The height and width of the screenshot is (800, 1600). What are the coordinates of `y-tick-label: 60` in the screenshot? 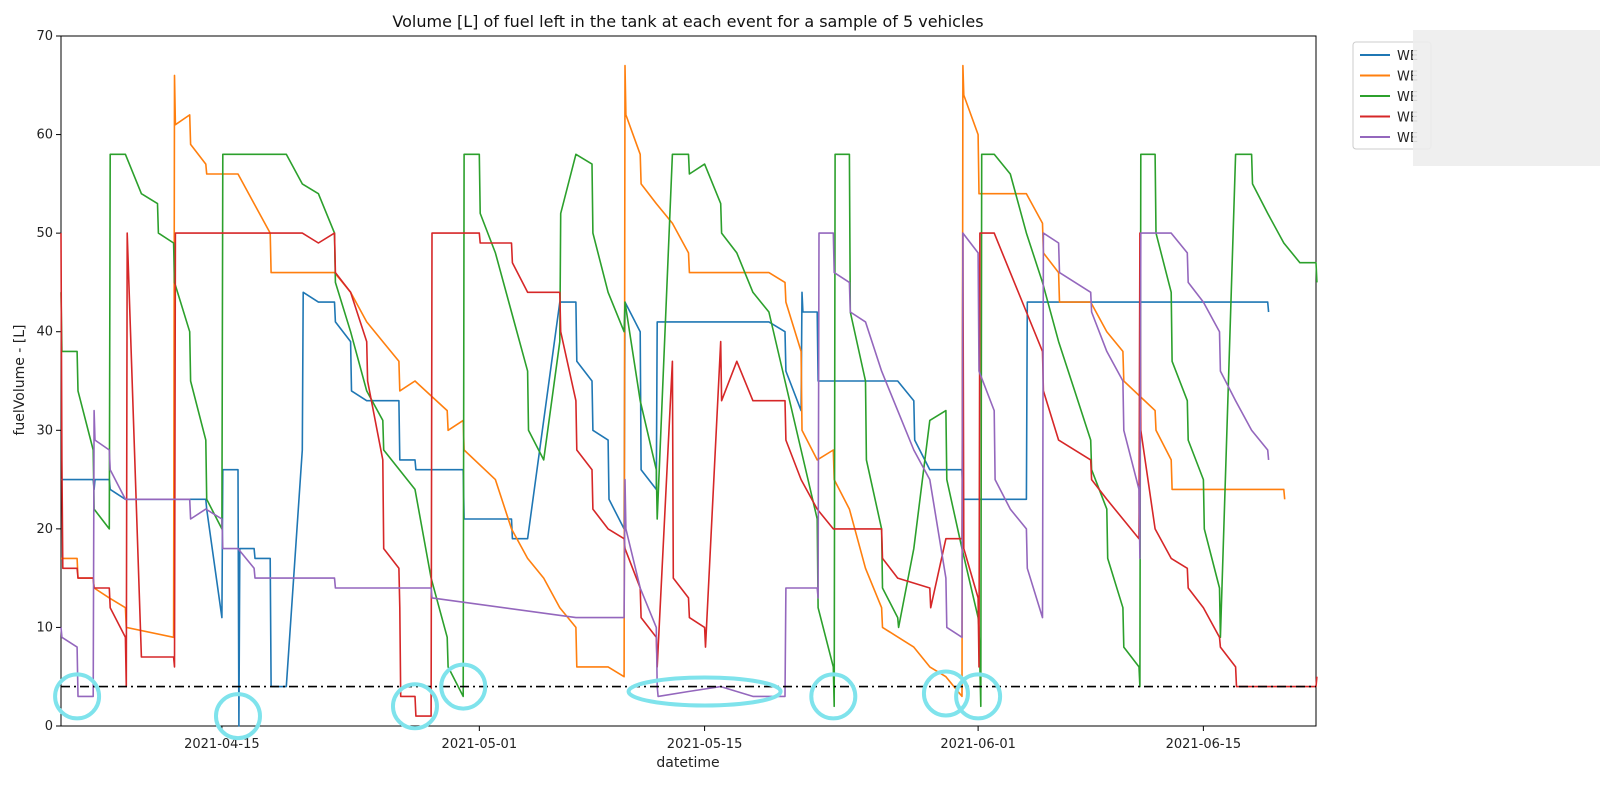 It's located at (44, 135).